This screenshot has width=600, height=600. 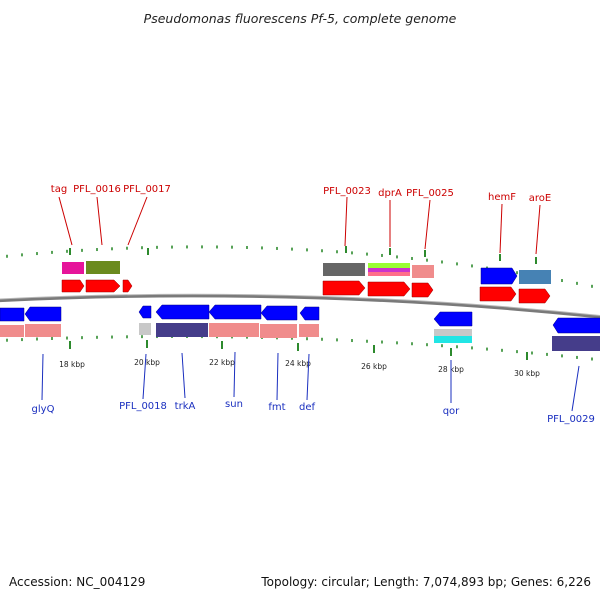 I want to click on feature-pfl-0016-block, so click(x=103, y=267).